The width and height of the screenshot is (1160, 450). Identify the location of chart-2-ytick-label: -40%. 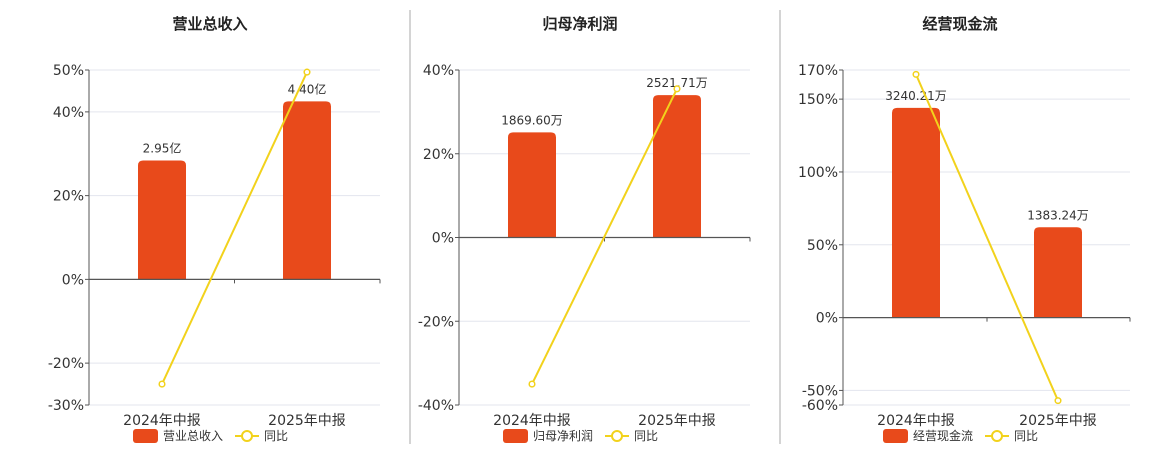
(436, 406).